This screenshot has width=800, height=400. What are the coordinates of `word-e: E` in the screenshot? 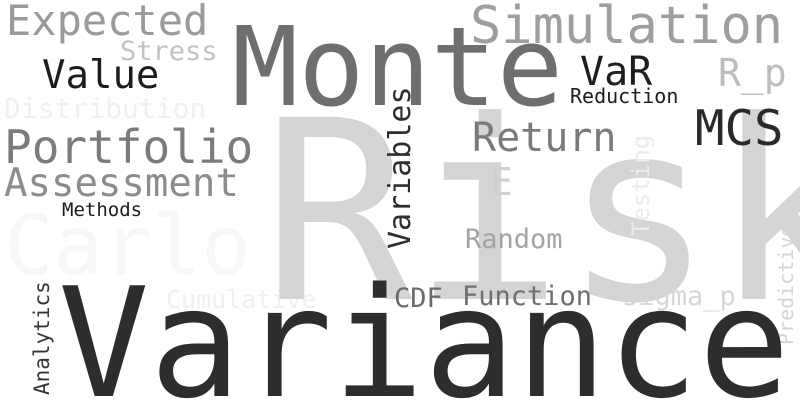 It's located at (501, 182).